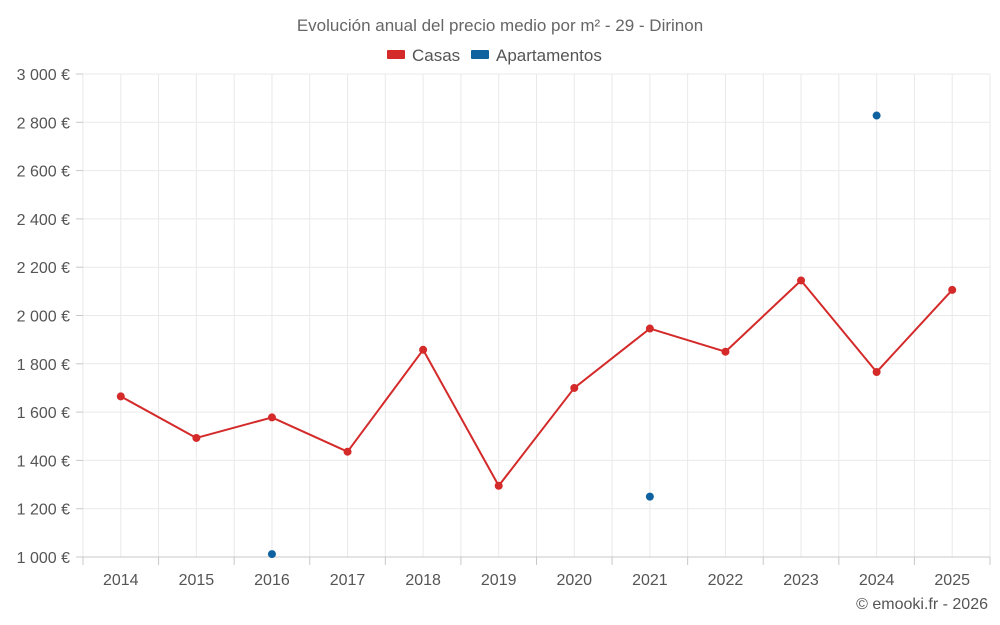 This screenshot has width=1000, height=625. I want to click on x-tick-label: 2017, so click(348, 580).